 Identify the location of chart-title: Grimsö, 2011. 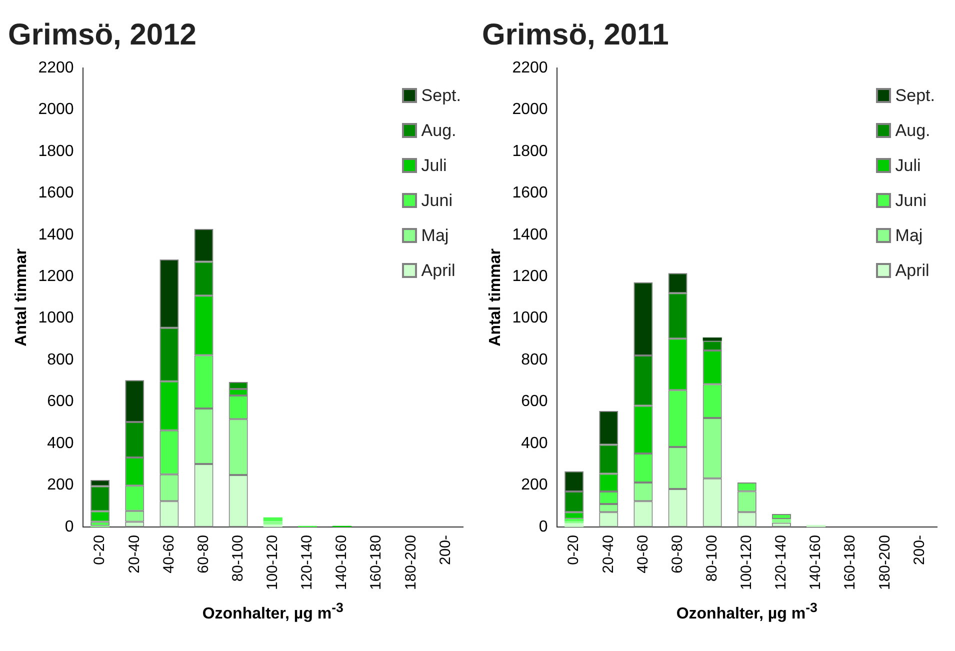
(575, 35).